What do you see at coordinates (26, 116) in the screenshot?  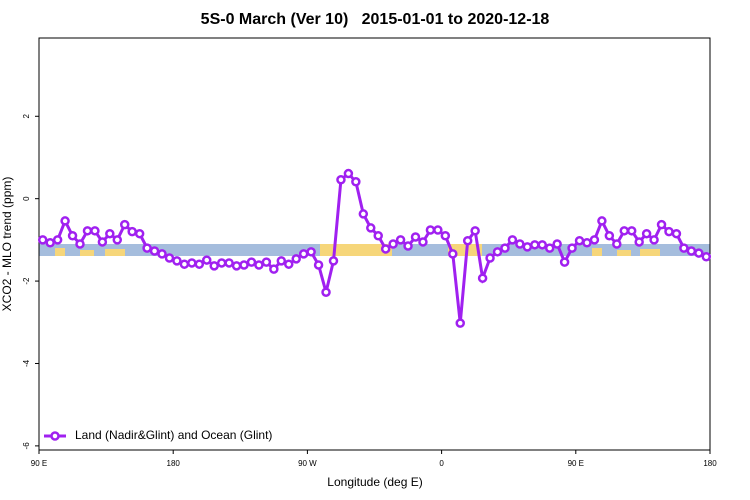 I see `y-tick-label: 2` at bounding box center [26, 116].